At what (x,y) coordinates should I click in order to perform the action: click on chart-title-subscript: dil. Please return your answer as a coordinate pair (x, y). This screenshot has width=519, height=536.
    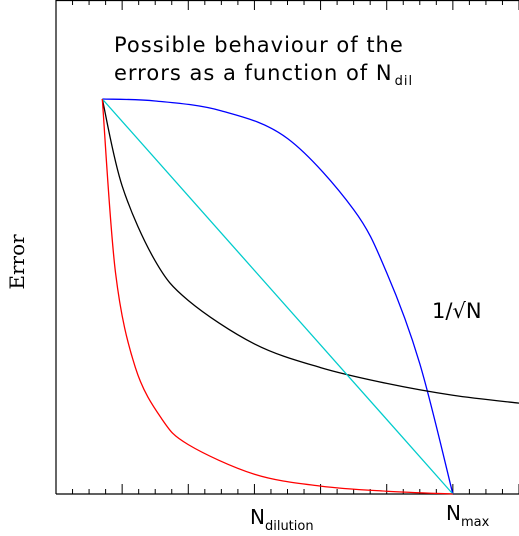
    Looking at the image, I should click on (404, 81).